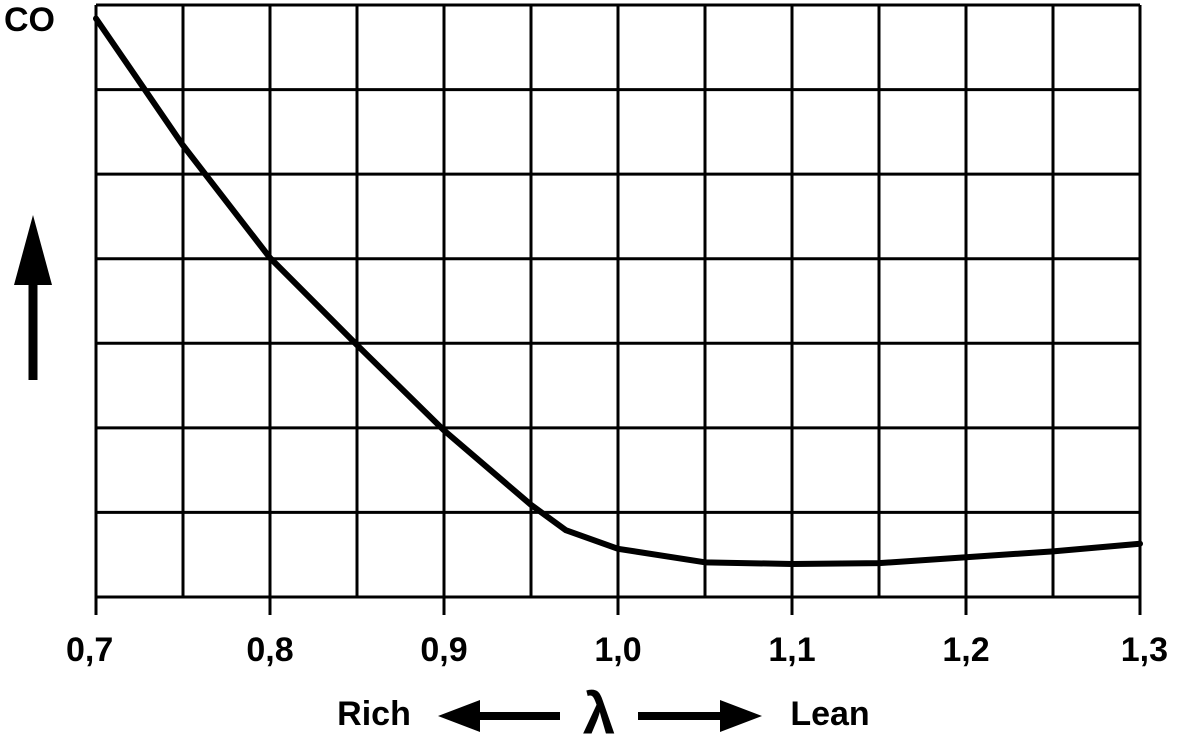  I want to click on x-tick-label: 1,3, so click(1144, 650).